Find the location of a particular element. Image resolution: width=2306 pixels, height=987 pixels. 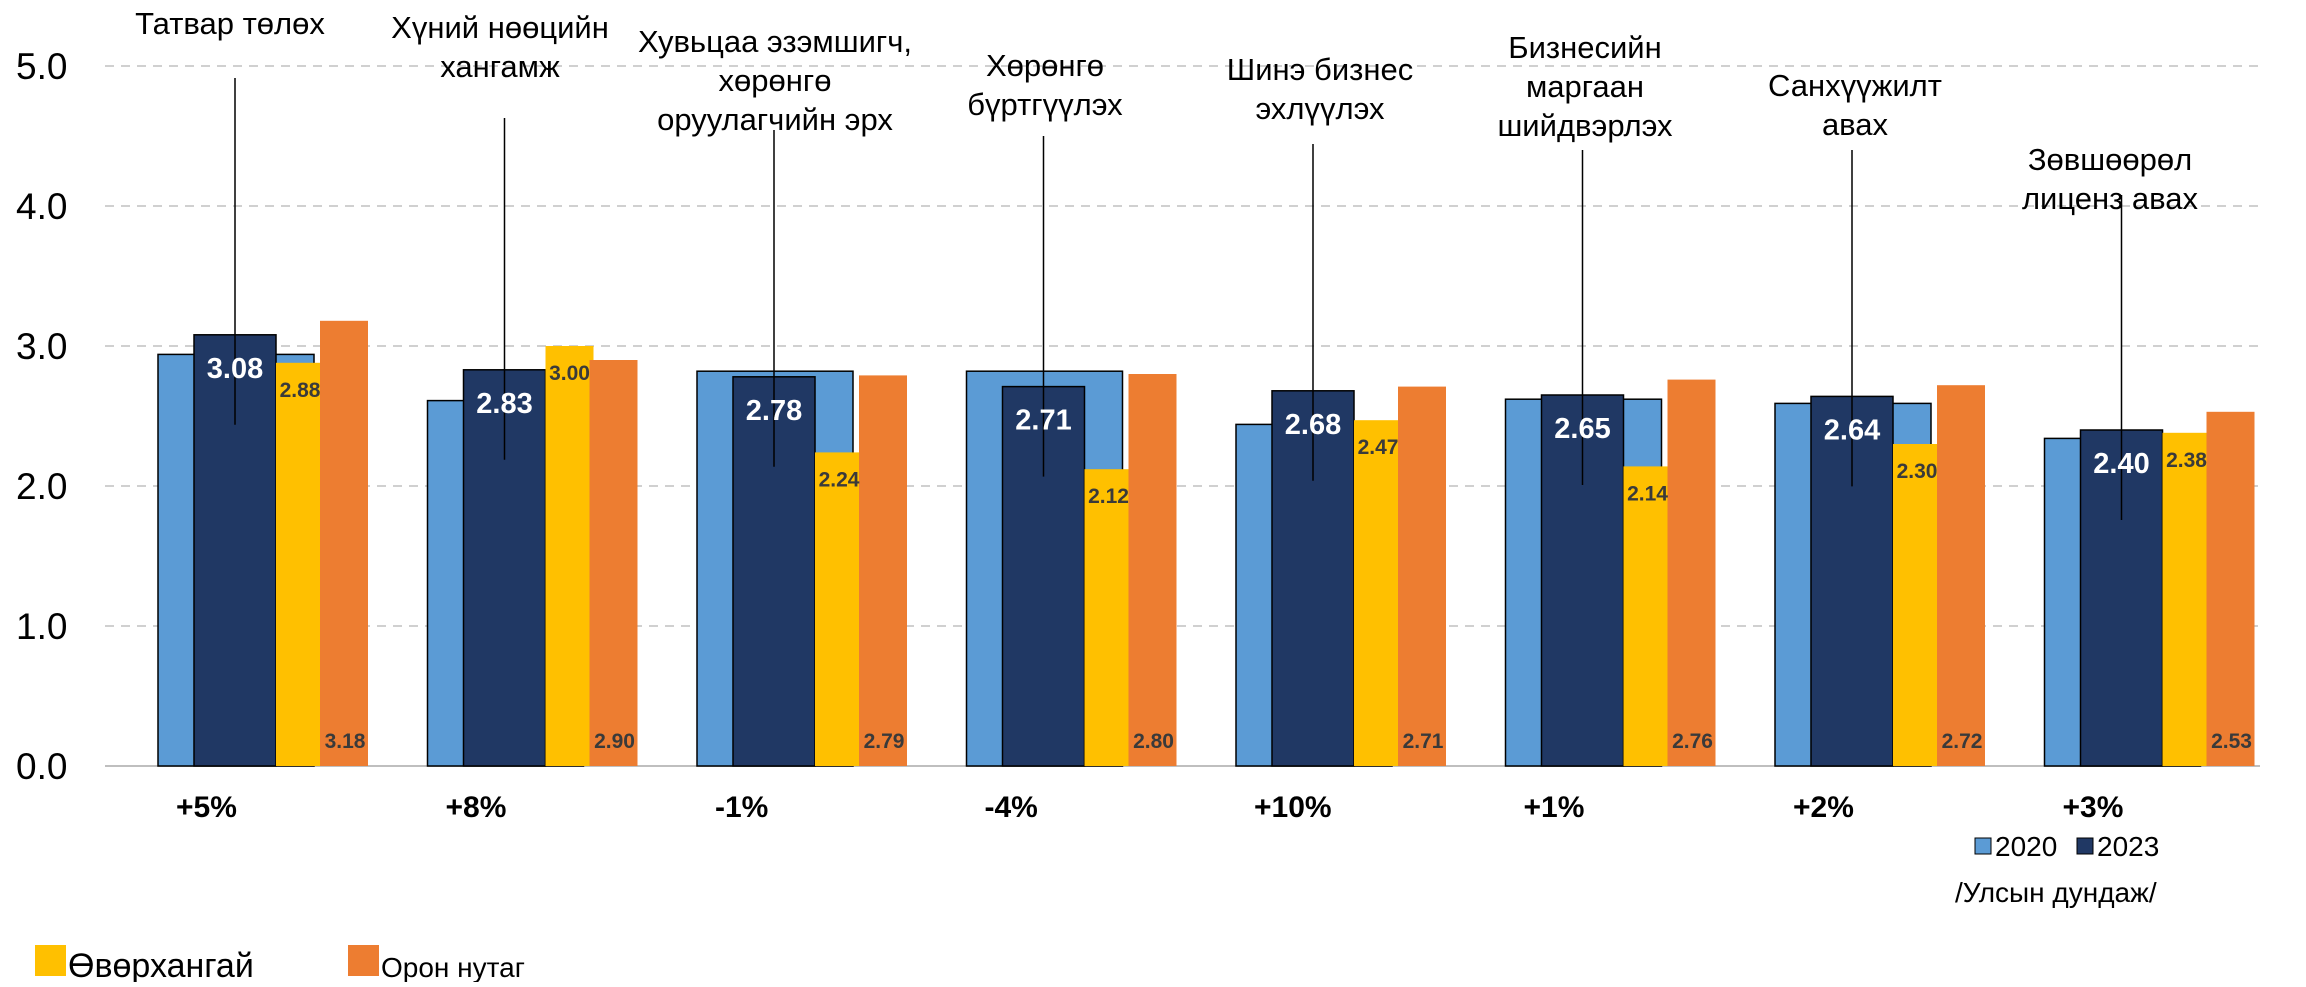

category-label: Хүний нөөцийн is located at coordinates (500, 27).